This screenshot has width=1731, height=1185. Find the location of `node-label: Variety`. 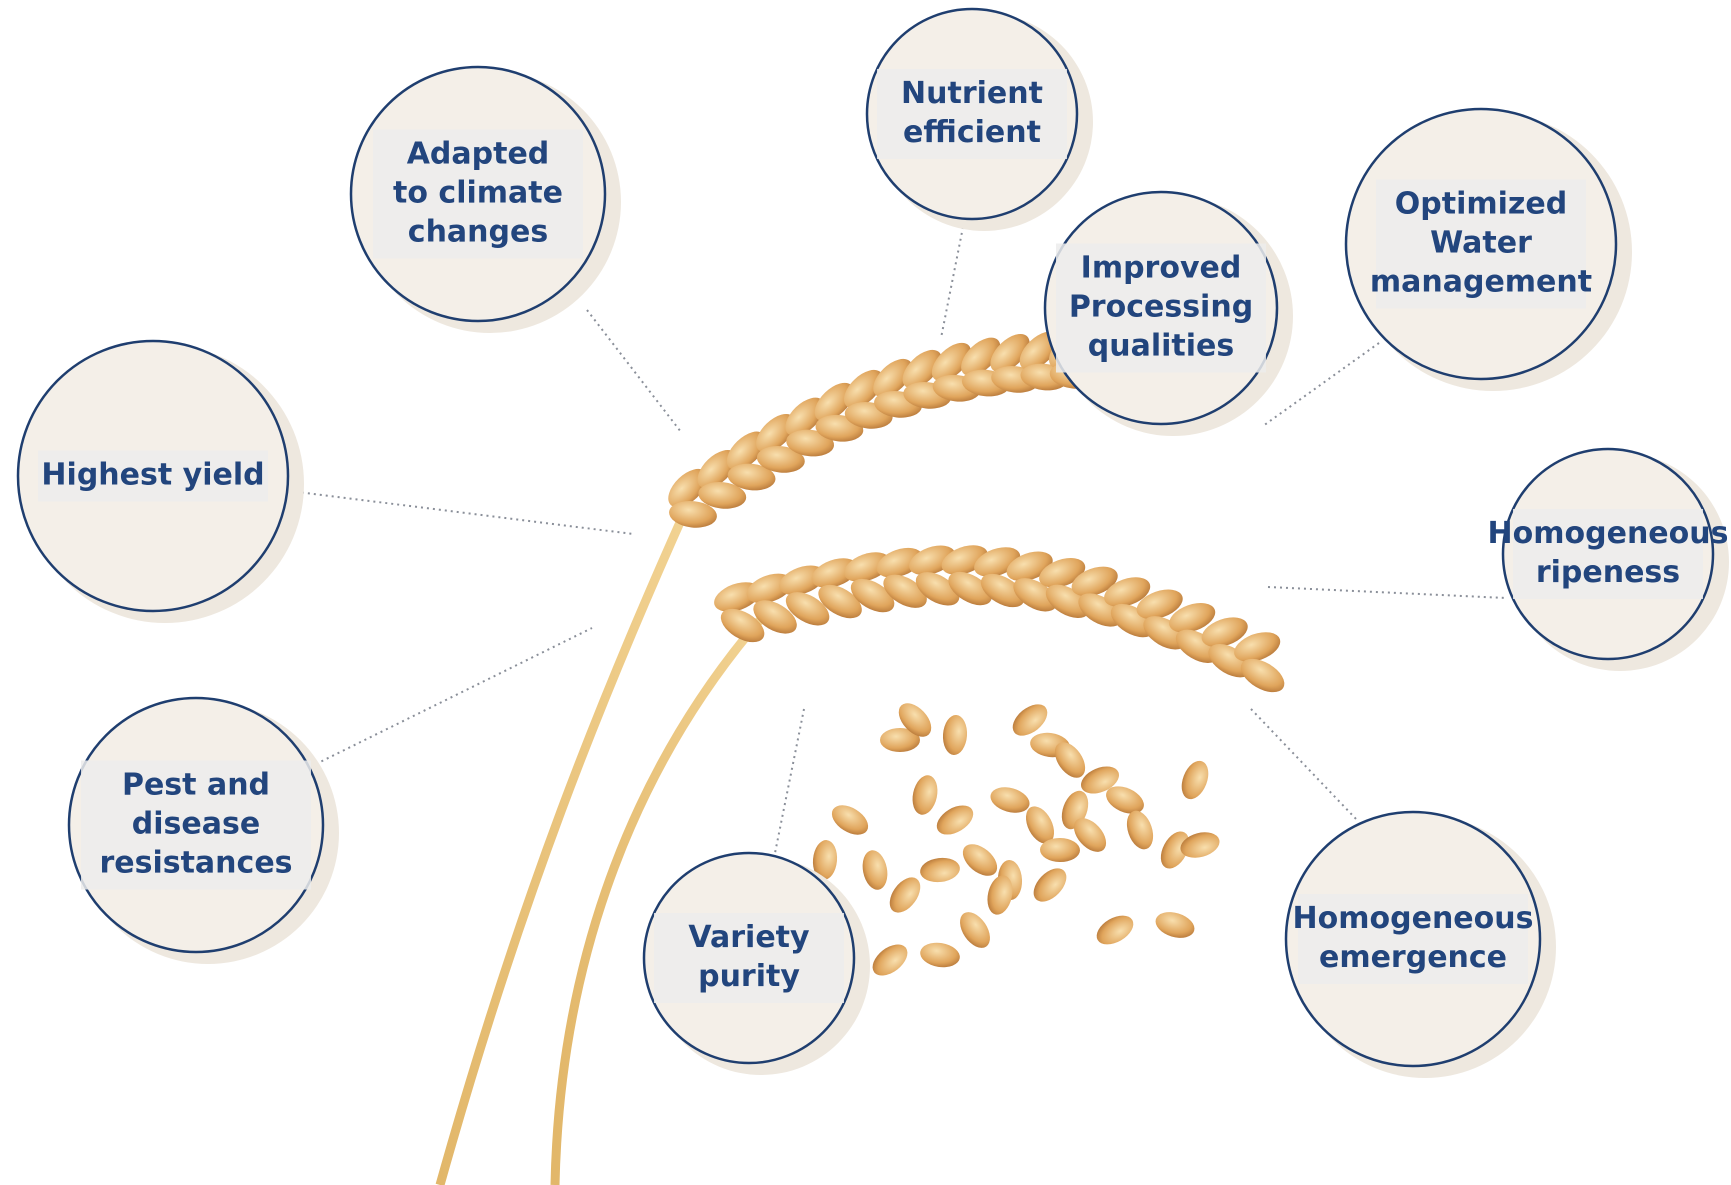

node-label: Variety is located at coordinates (749, 937).